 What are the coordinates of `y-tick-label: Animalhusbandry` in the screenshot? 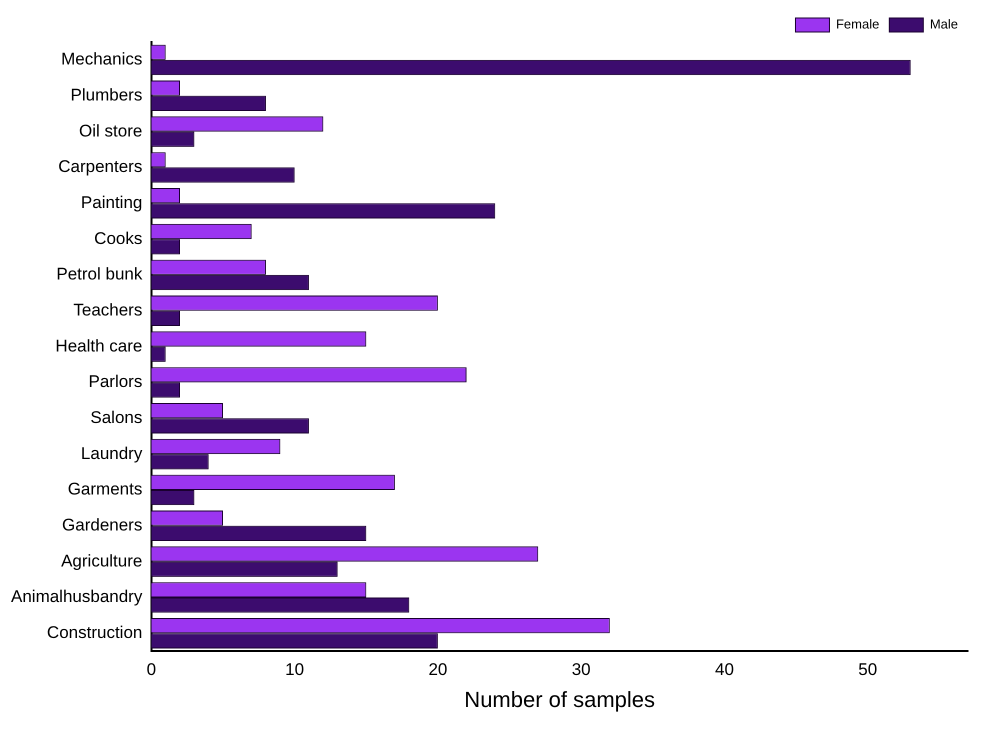 It's located at (76, 596).